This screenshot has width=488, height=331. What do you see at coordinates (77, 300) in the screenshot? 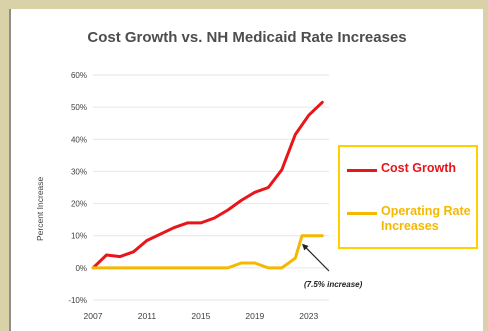
I see `y-tick-label: -10%` at bounding box center [77, 300].